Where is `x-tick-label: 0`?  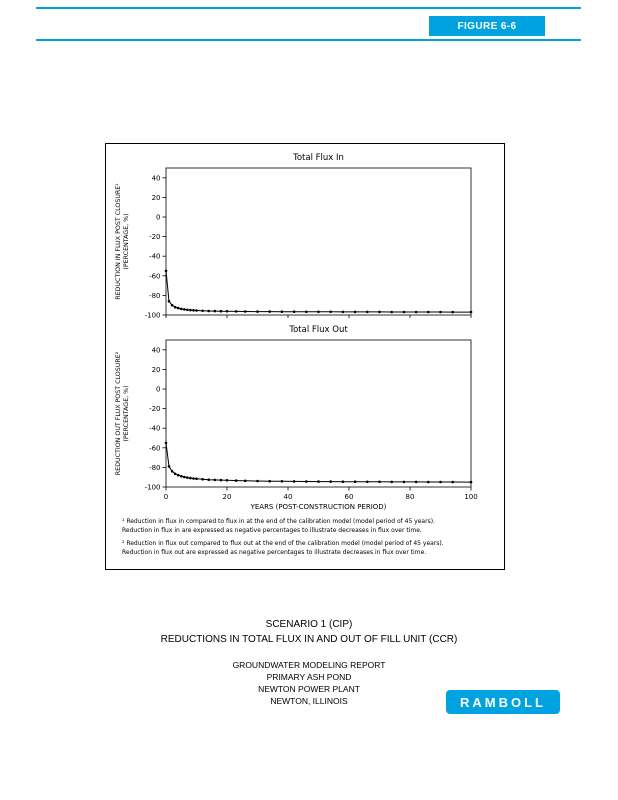 x-tick-label: 0 is located at coordinates (166, 497).